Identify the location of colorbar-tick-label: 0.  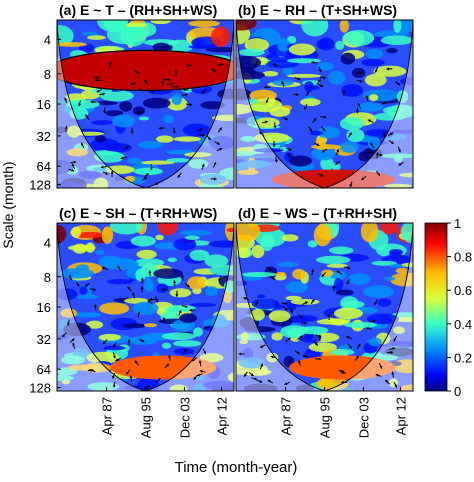
(457, 391).